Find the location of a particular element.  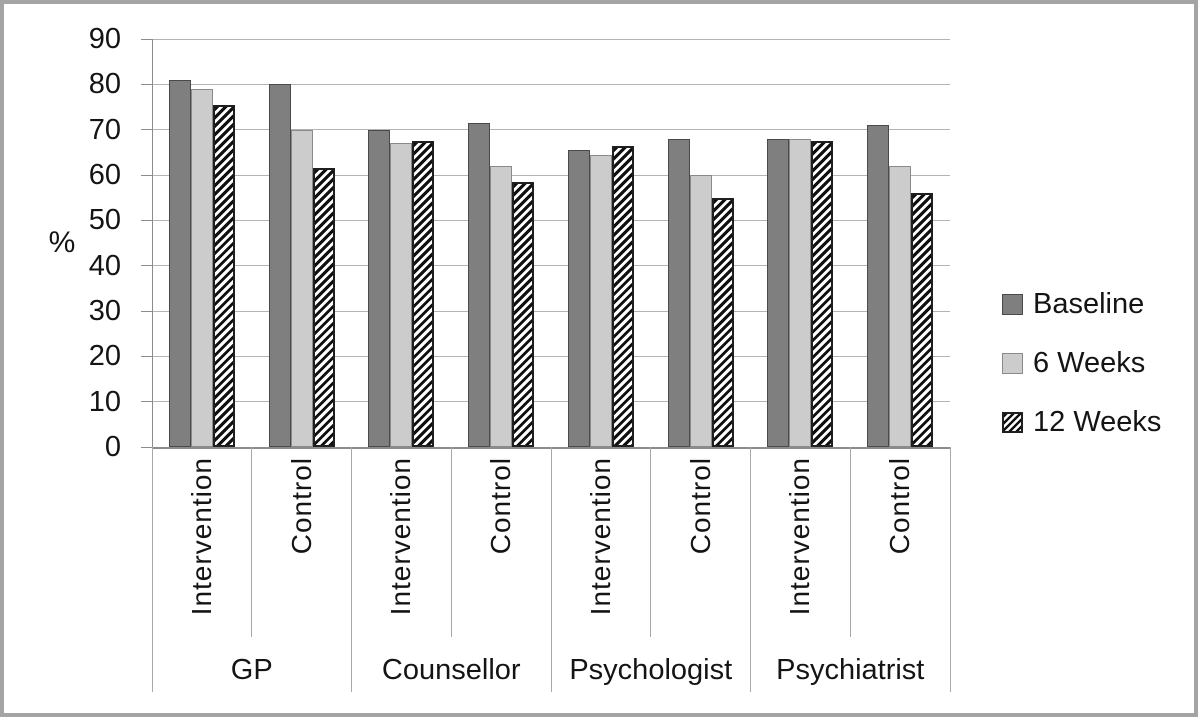

legend-item: Baseline is located at coordinates (1073, 304).